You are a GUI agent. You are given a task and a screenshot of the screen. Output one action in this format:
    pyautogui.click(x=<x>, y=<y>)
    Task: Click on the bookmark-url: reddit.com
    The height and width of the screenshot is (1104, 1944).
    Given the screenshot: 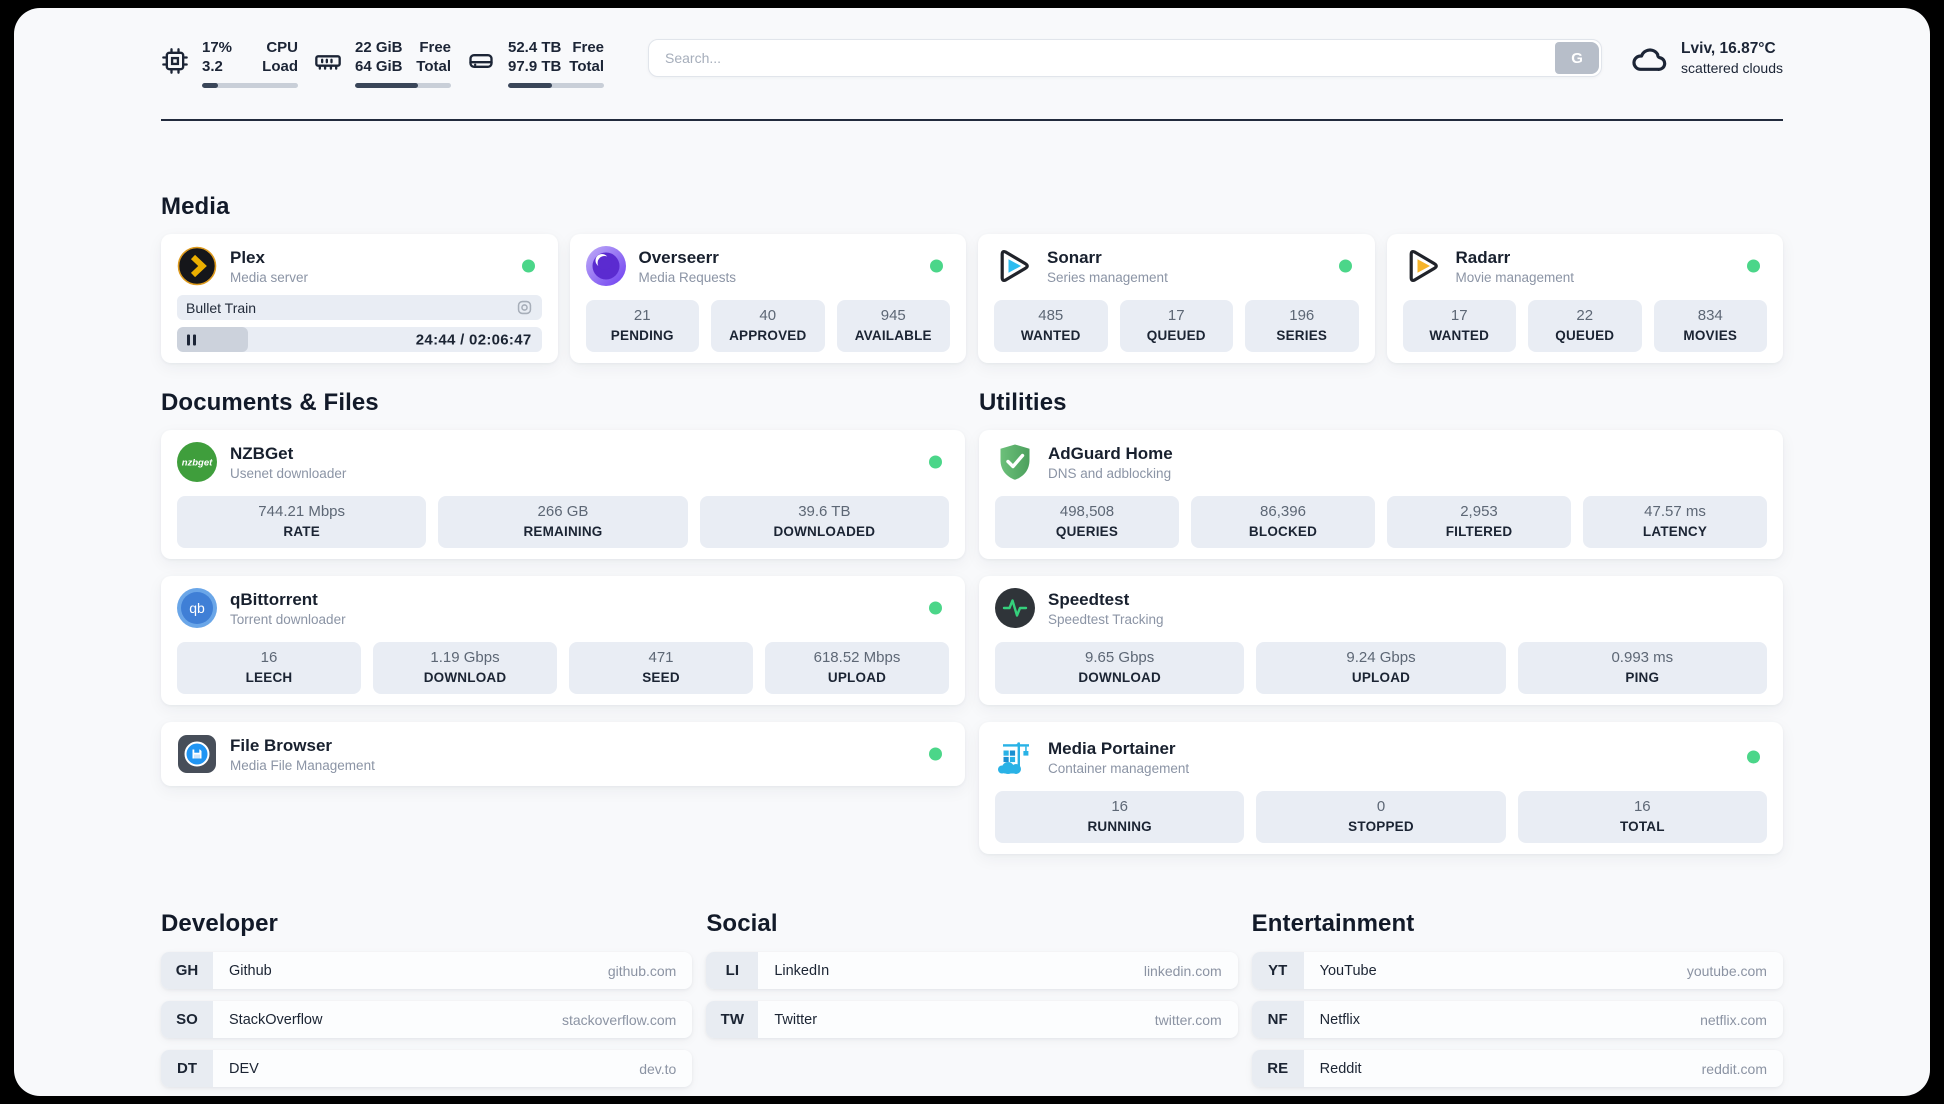 What is the action you would take?
    pyautogui.click(x=1734, y=1068)
    